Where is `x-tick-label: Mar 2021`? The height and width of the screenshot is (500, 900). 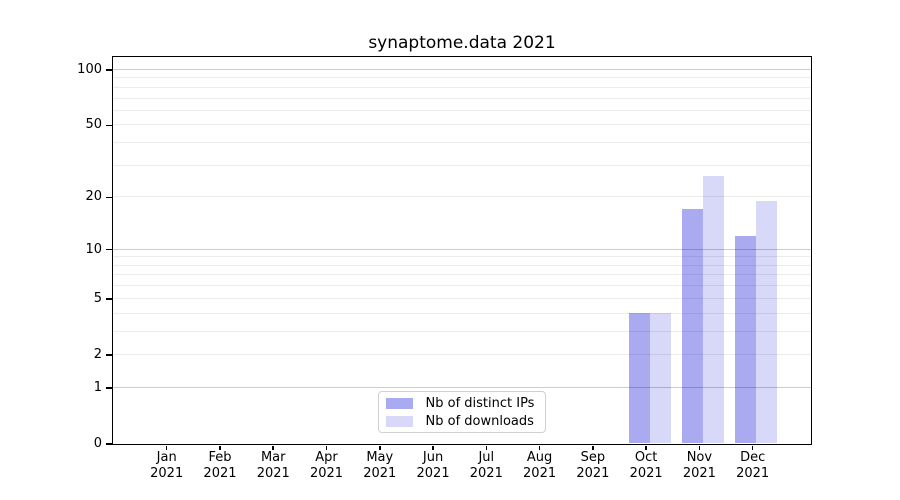
x-tick-label: Mar 2021 is located at coordinates (273, 465).